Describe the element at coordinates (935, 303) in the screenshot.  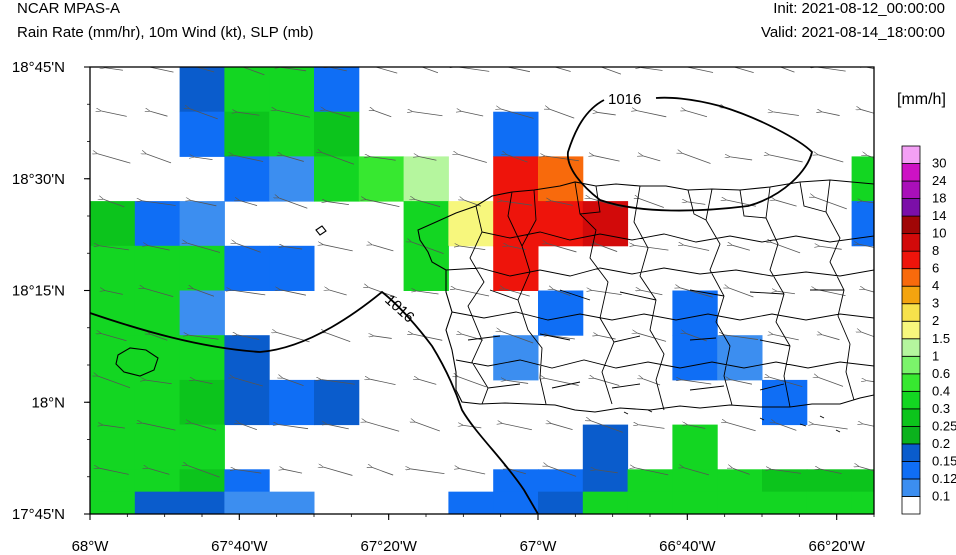
I see `colorbar-label: 3` at that location.